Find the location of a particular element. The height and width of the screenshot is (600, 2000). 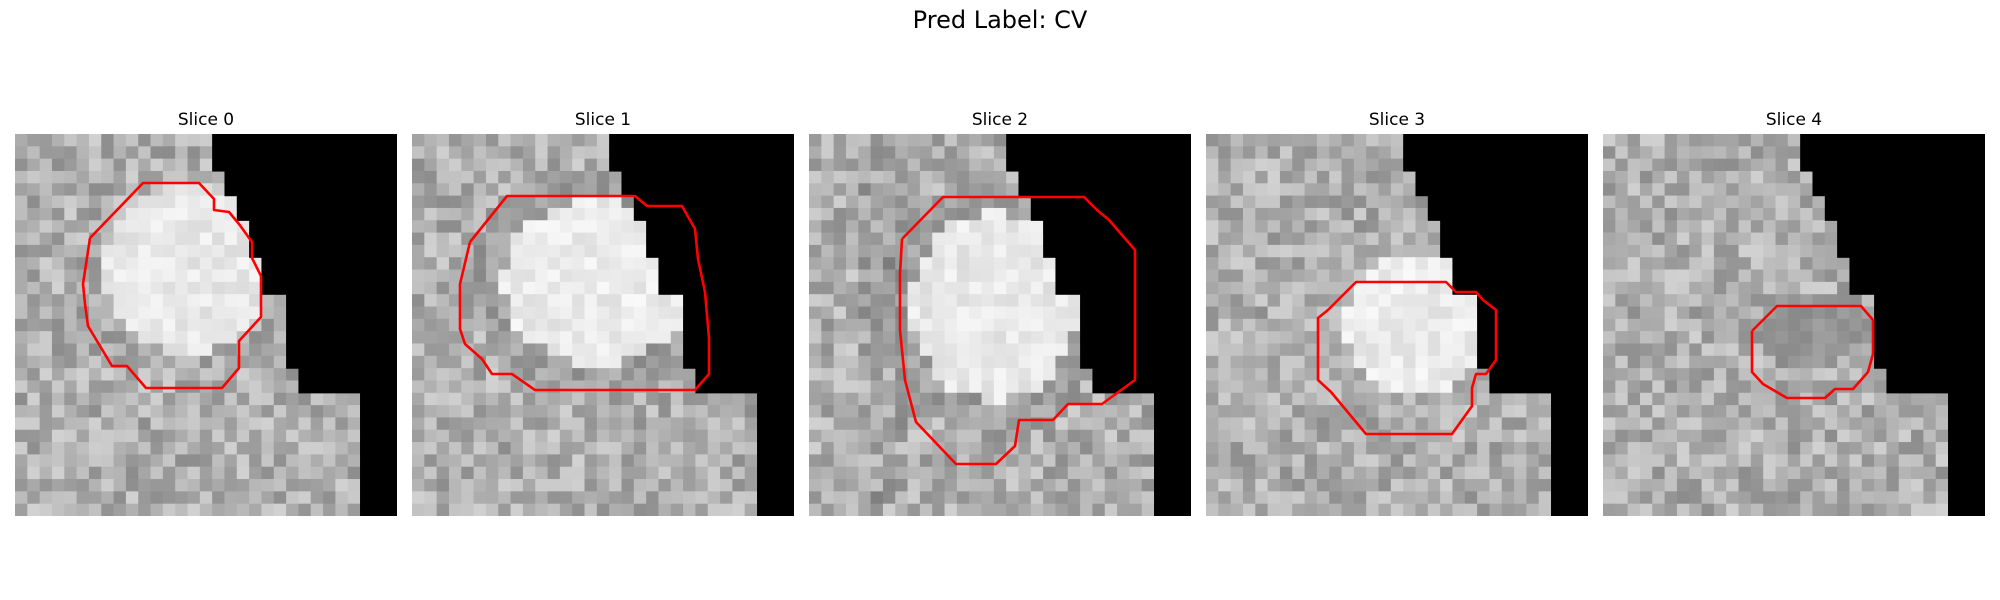

slice-title: Slice 3 is located at coordinates (1397, 120).